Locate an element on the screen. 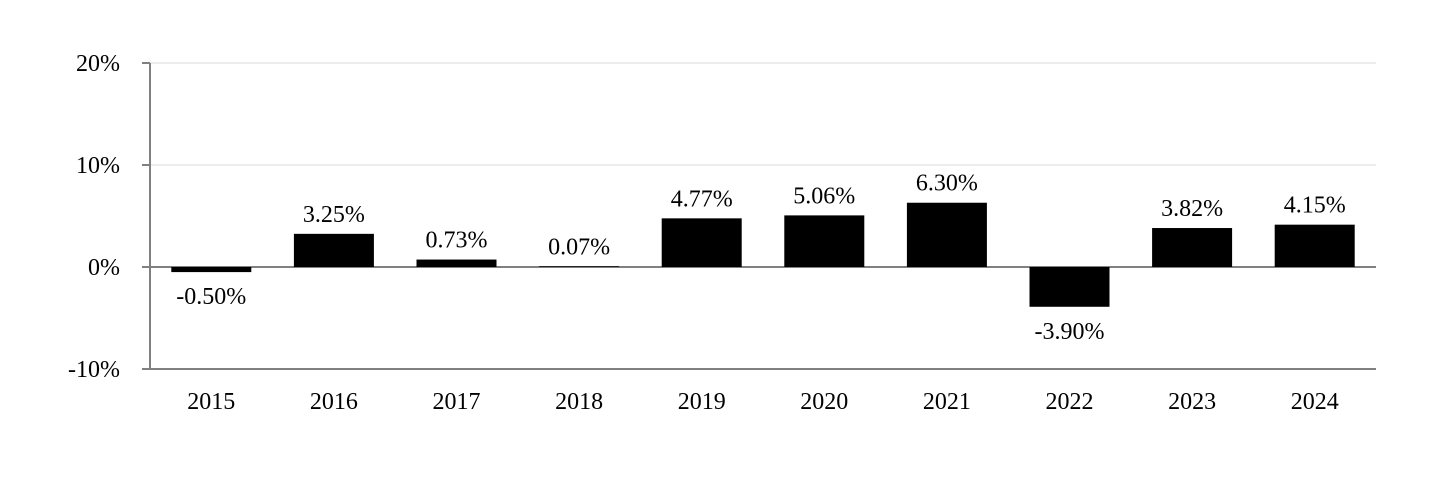  bar-2022 is located at coordinates (1069, 287).